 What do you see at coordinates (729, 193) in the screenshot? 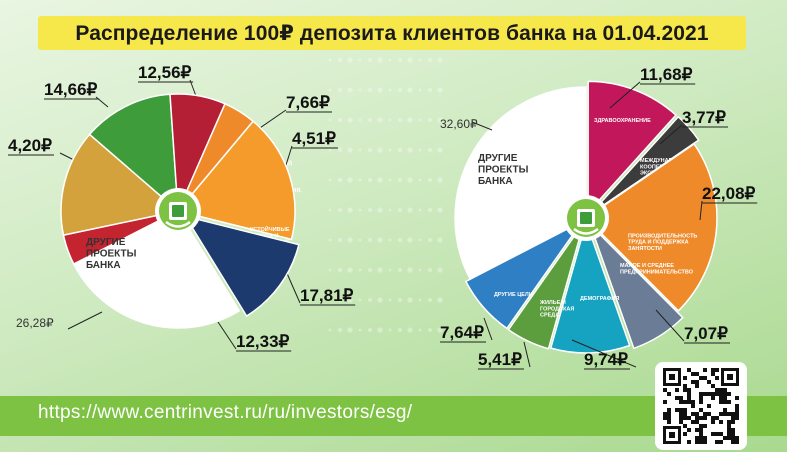
I see `pie-2-value-3: 22,08₽` at bounding box center [729, 193].